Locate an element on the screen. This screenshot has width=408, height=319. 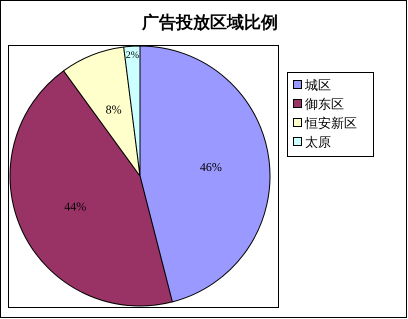
legend-label: 城区 is located at coordinates (317, 85).